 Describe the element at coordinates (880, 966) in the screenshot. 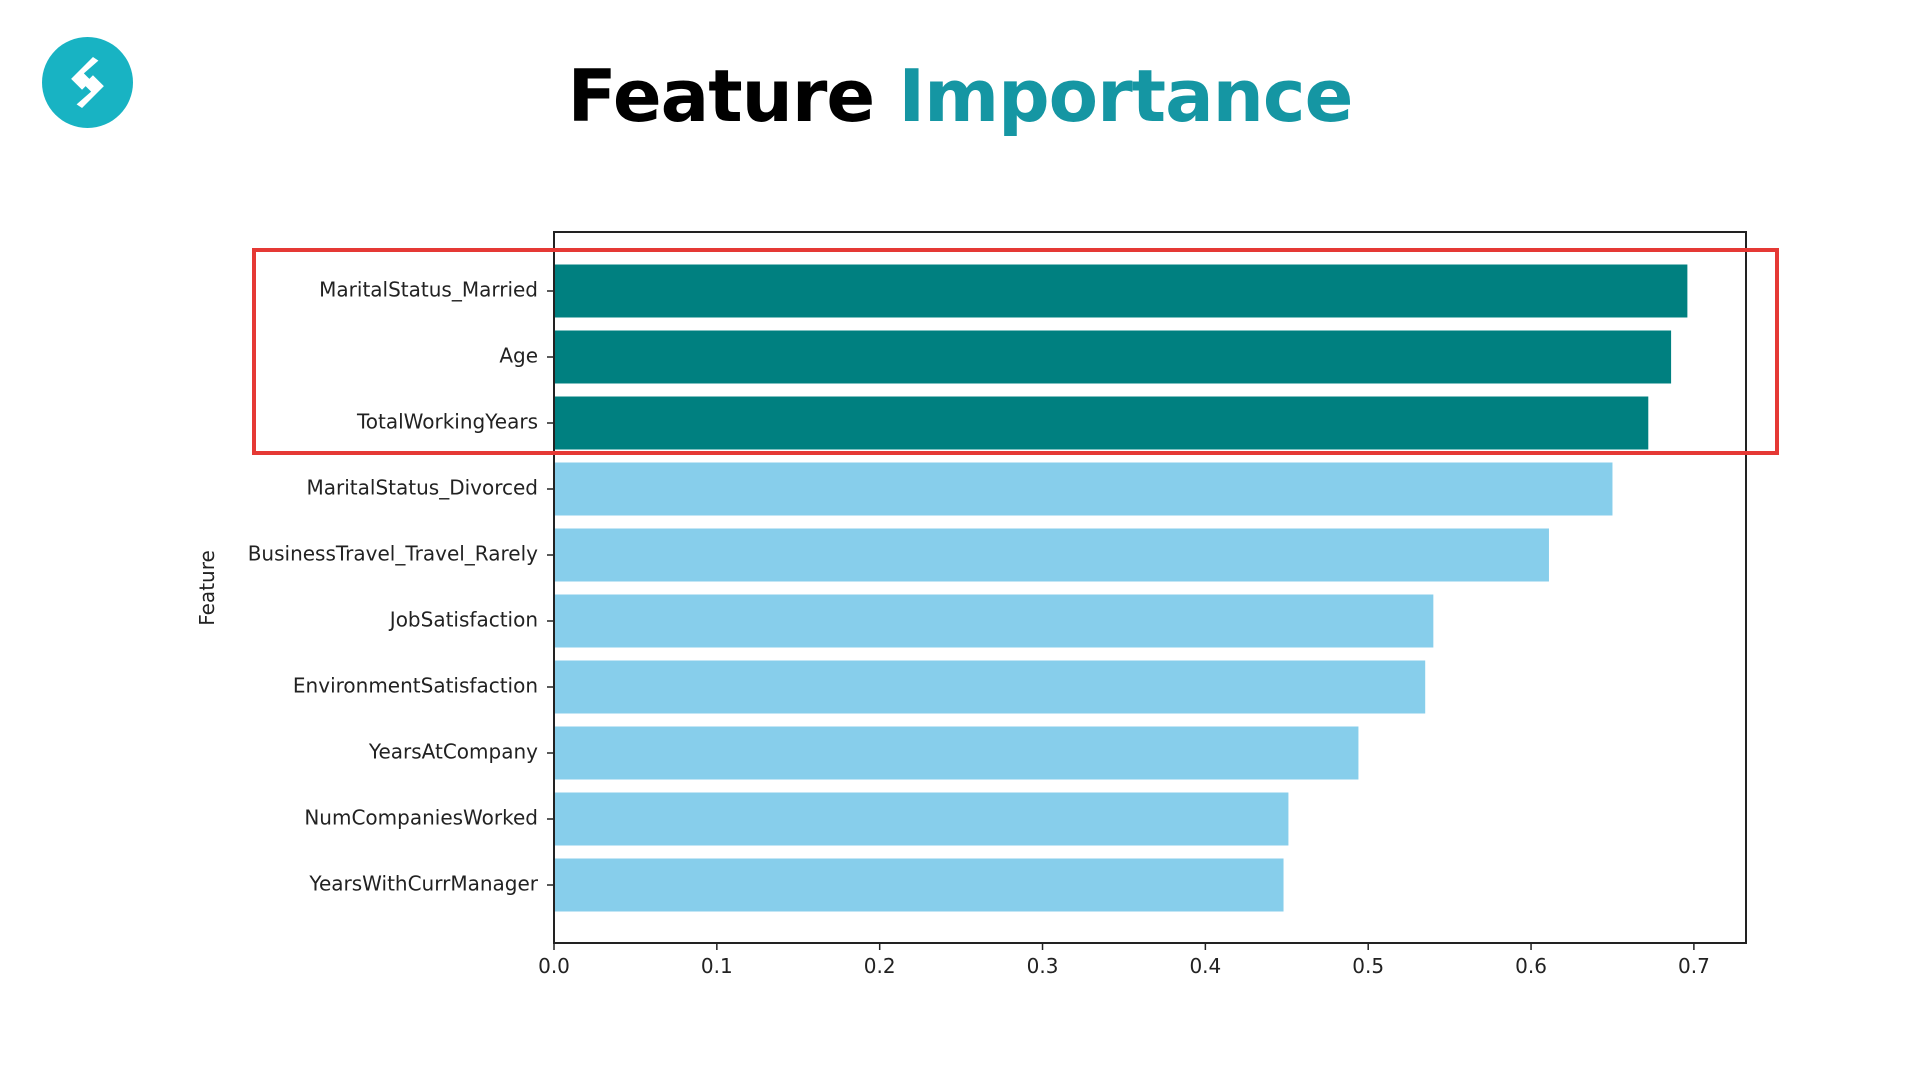

I see `x-tick-label: 0.2` at that location.